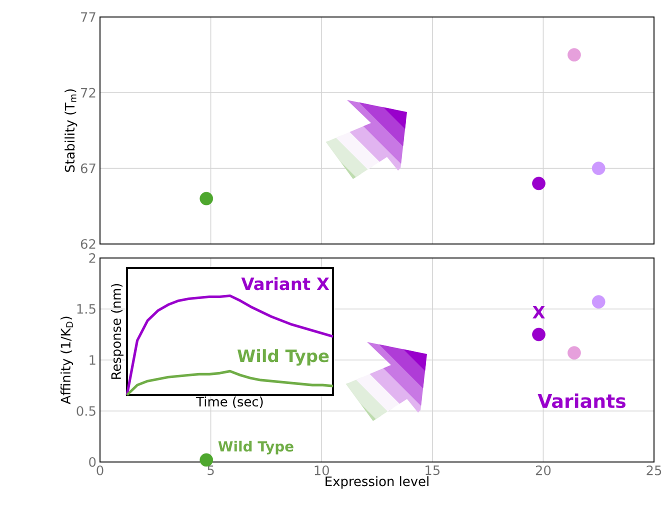 The width and height of the screenshot is (669, 523). I want to click on y-tick-label: 1.5, so click(86, 309).